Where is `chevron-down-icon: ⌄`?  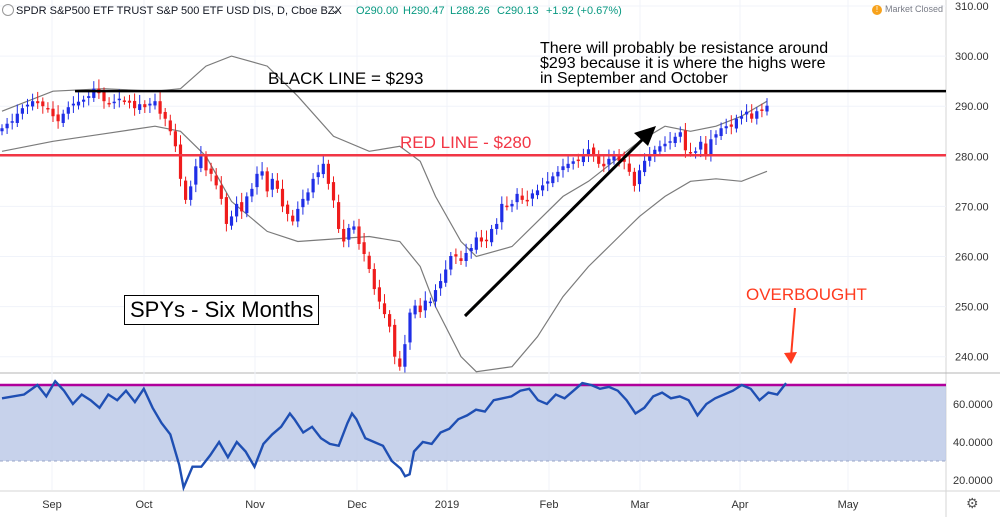 chevron-down-icon: ⌄ is located at coordinates (335, 10).